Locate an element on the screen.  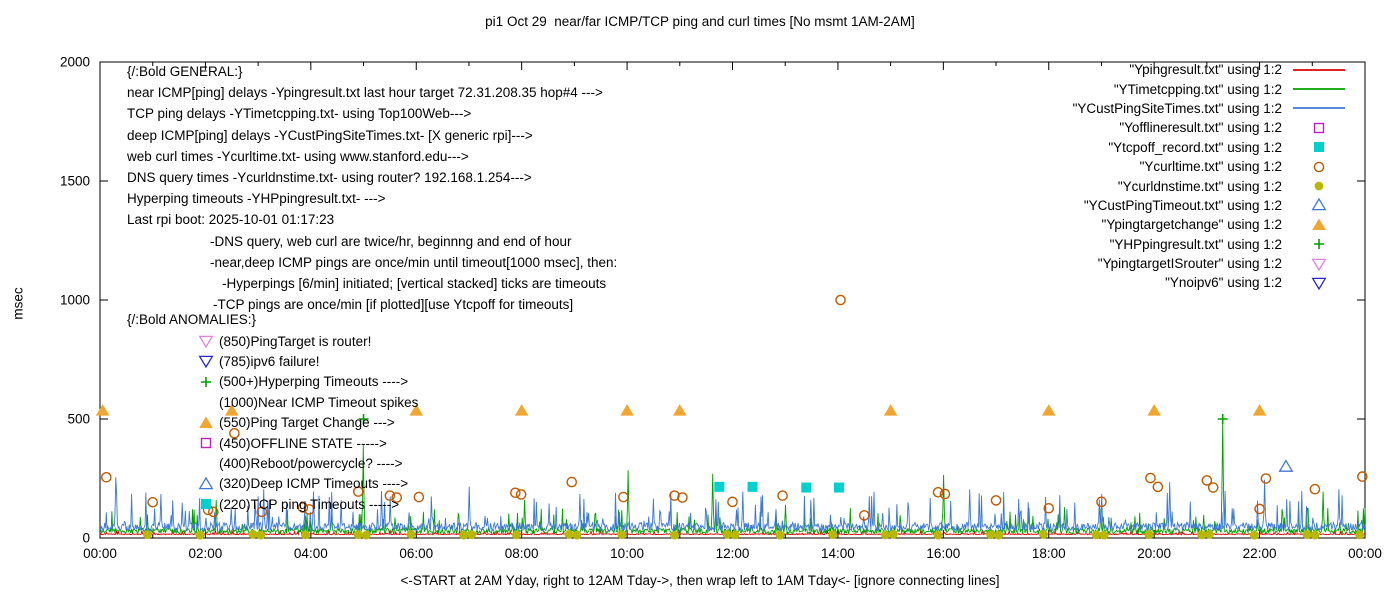
legend-label: "Ypingresult.txt" using 1:2 is located at coordinates (1205, 70).